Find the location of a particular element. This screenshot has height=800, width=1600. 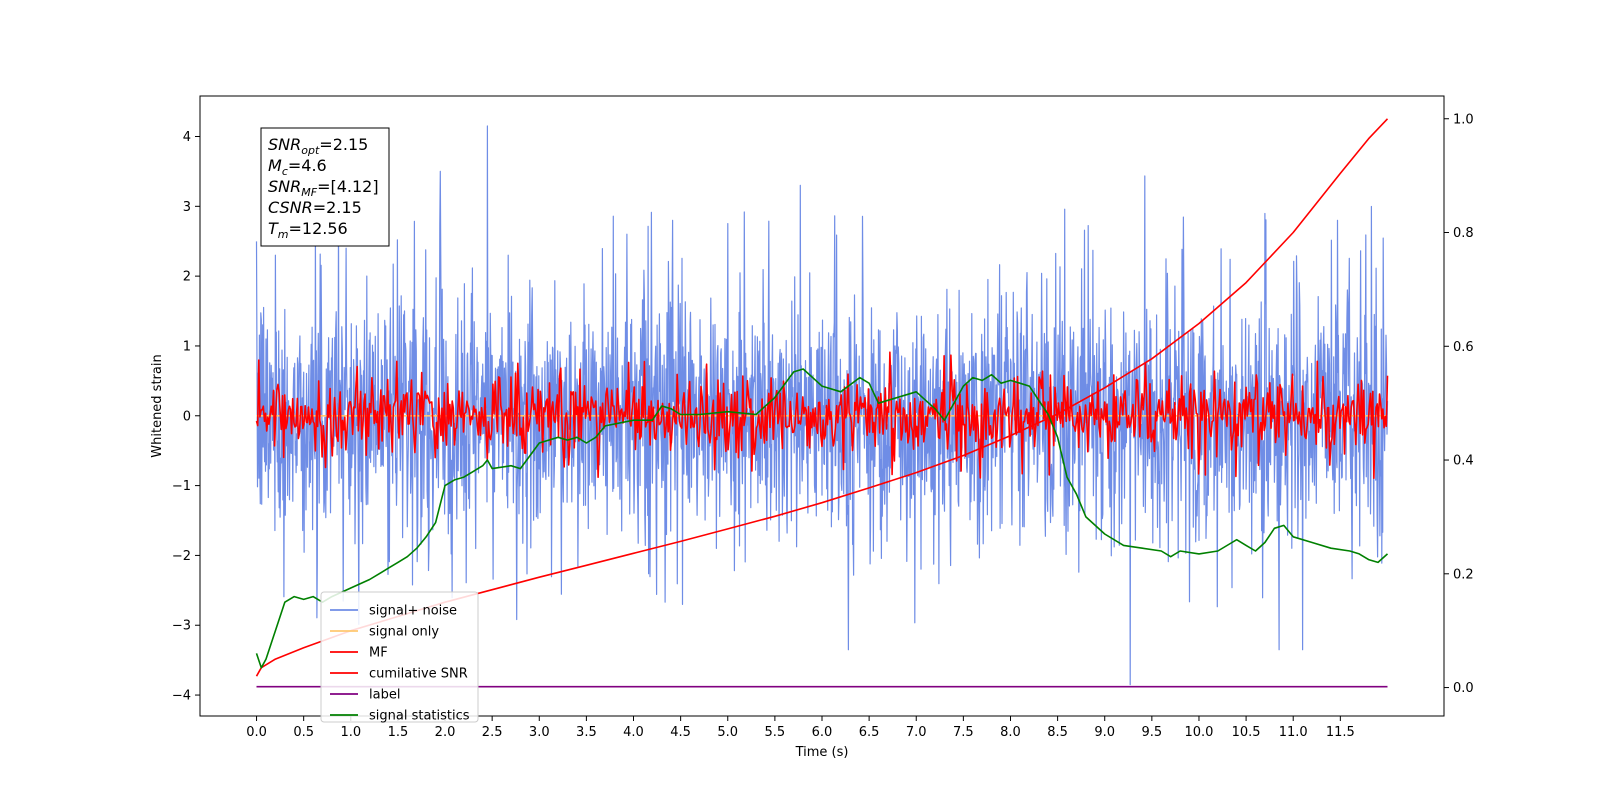

y2-tick-label: 0.4 is located at coordinates (1463, 461).